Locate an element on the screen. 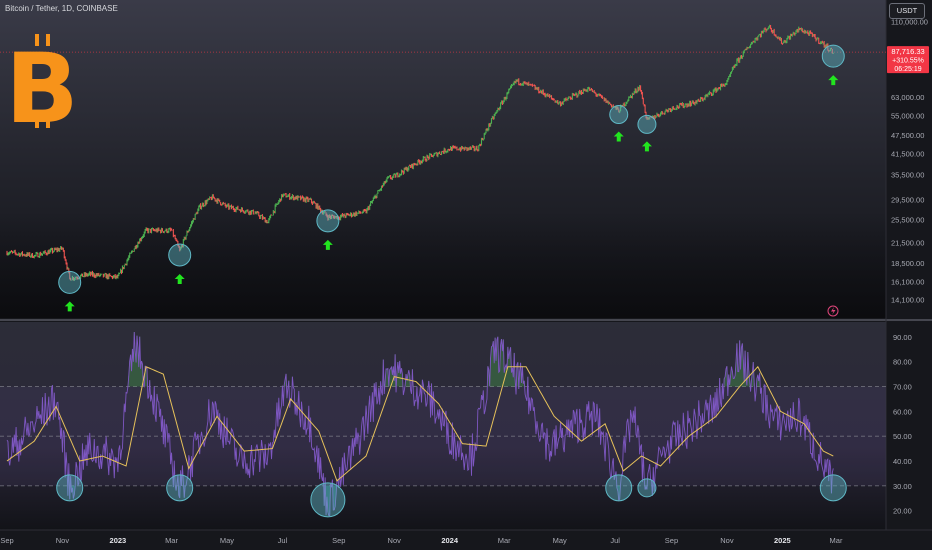 Image resolution: width=932 pixels, height=550 pixels. price-tick-label: 47,500.00 is located at coordinates (907, 135).